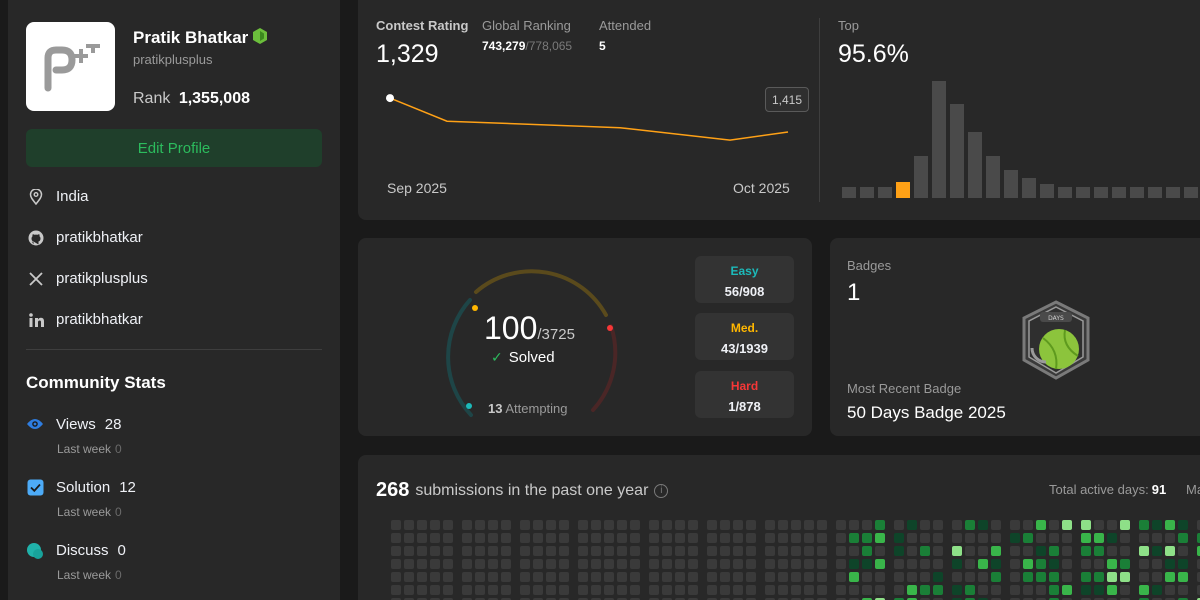 This screenshot has width=1200, height=600. What do you see at coordinates (99, 237) in the screenshot?
I see `github-link: pratikbhatkar` at bounding box center [99, 237].